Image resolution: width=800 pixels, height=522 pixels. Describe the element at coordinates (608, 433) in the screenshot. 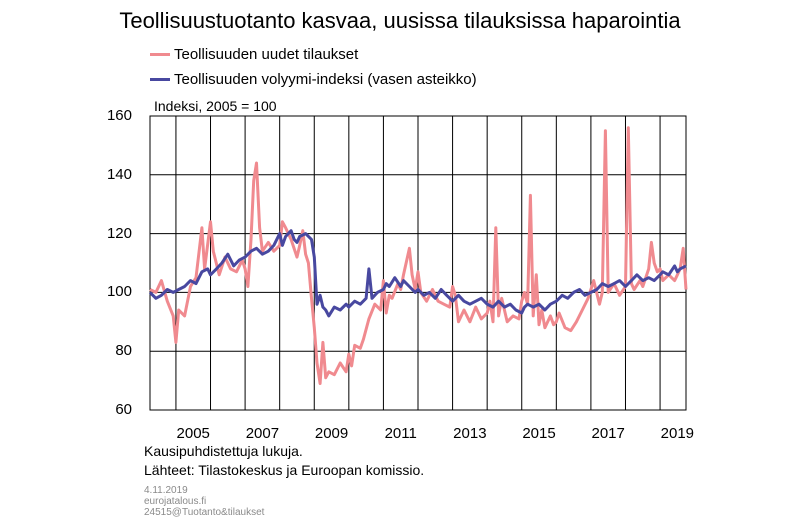

I see `x-tick-label: 2017` at that location.